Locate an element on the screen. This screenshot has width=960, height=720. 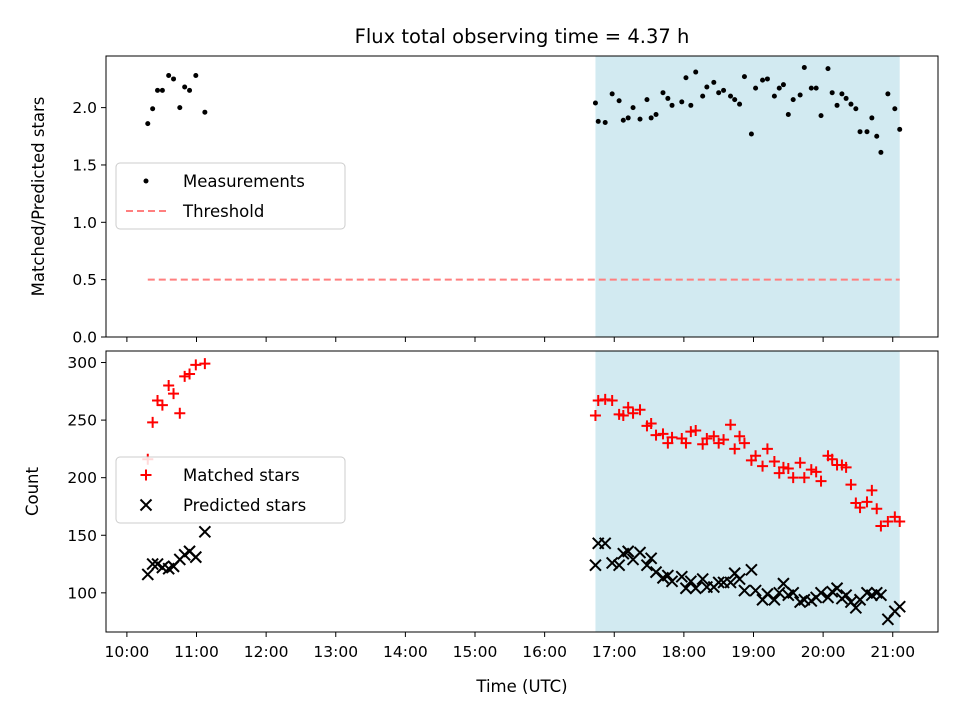
x-tick-label: 11:00 is located at coordinates (196, 652).